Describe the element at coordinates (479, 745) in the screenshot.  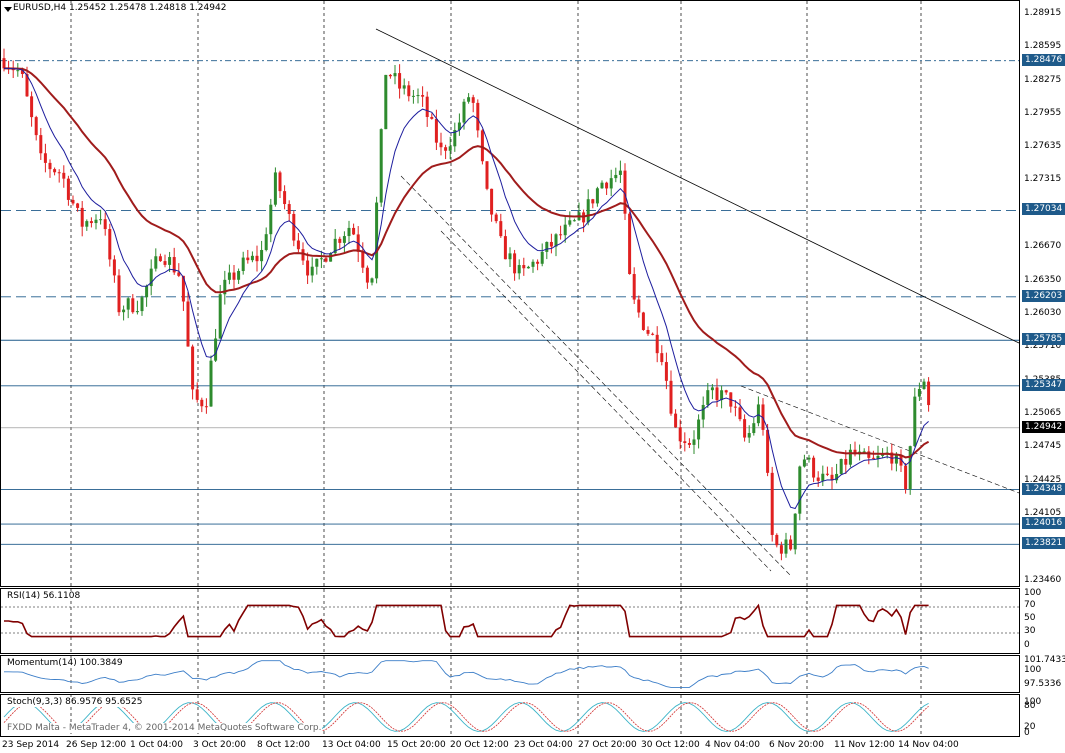
I see `time-label: 20 Oct 12:00` at that location.